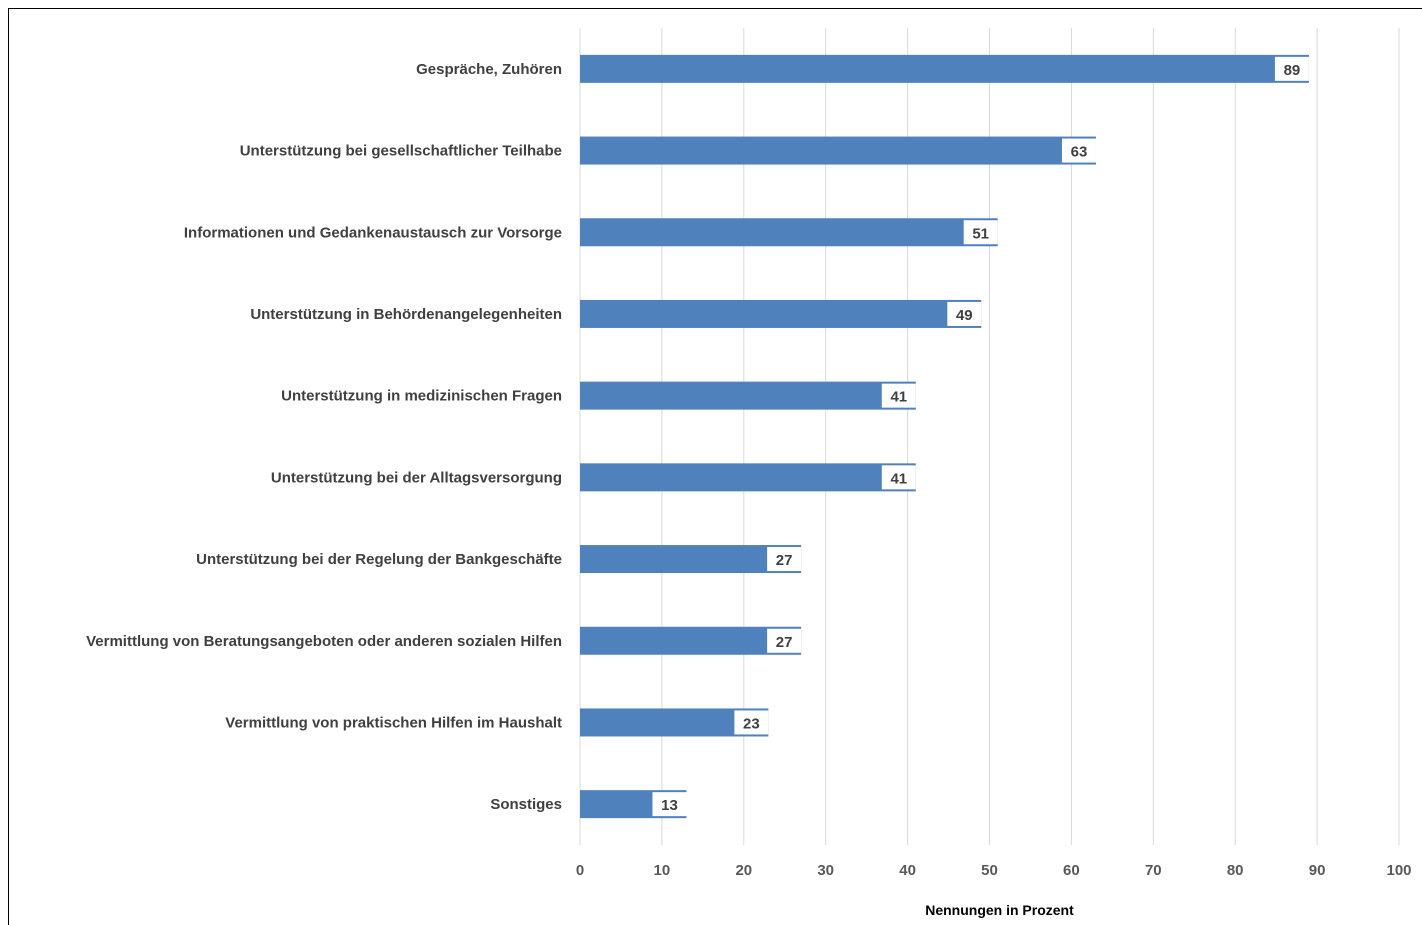  I want to click on x-tick-label: 0, so click(580, 870).